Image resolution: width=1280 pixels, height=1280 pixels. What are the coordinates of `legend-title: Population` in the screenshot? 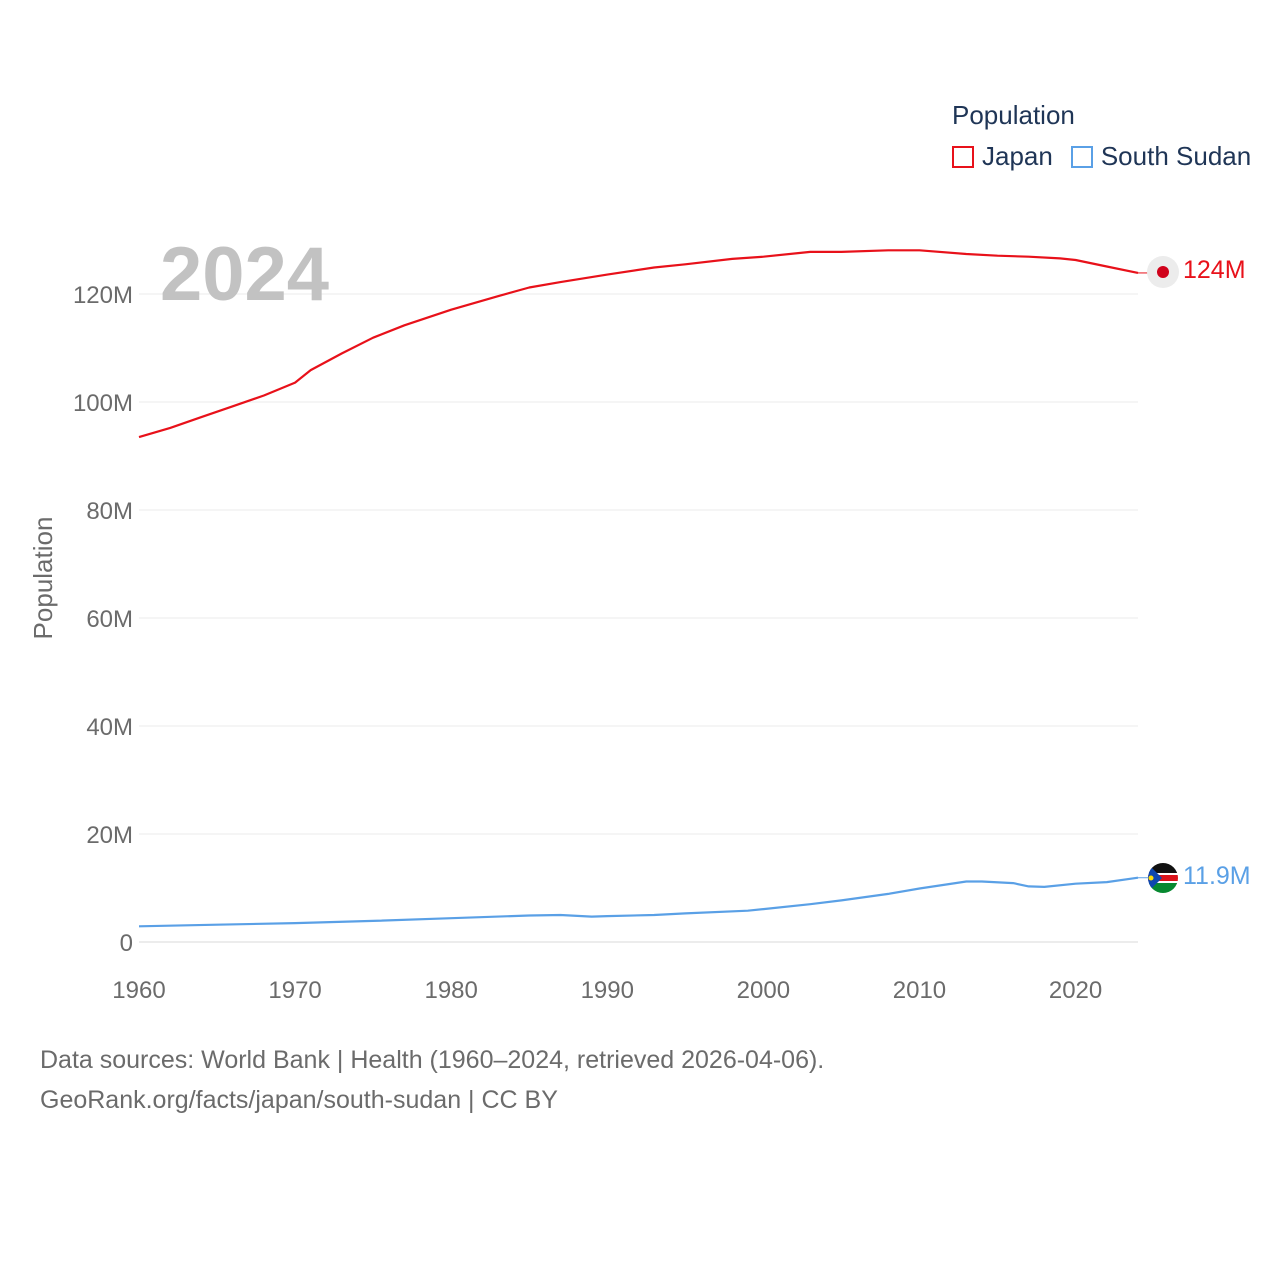 It's located at (1013, 115).